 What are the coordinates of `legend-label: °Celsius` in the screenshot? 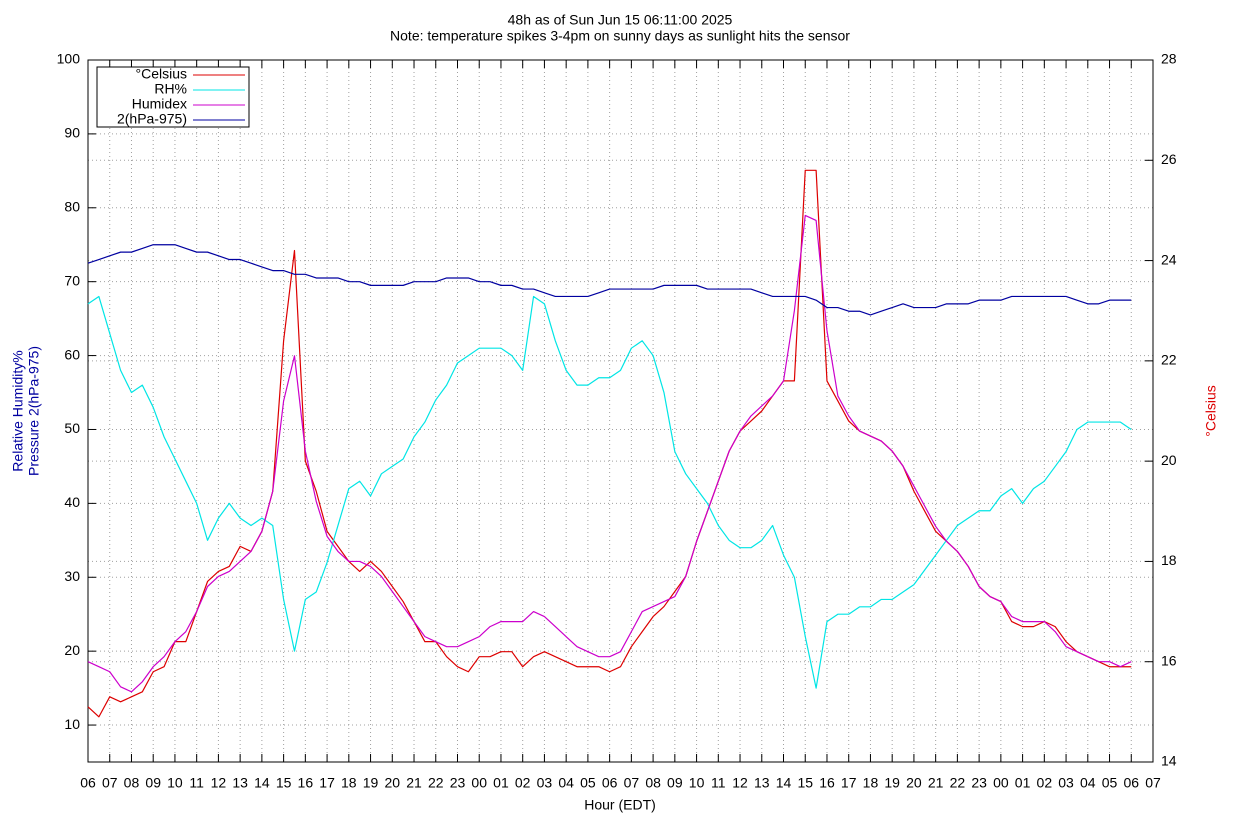 It's located at (161, 74).